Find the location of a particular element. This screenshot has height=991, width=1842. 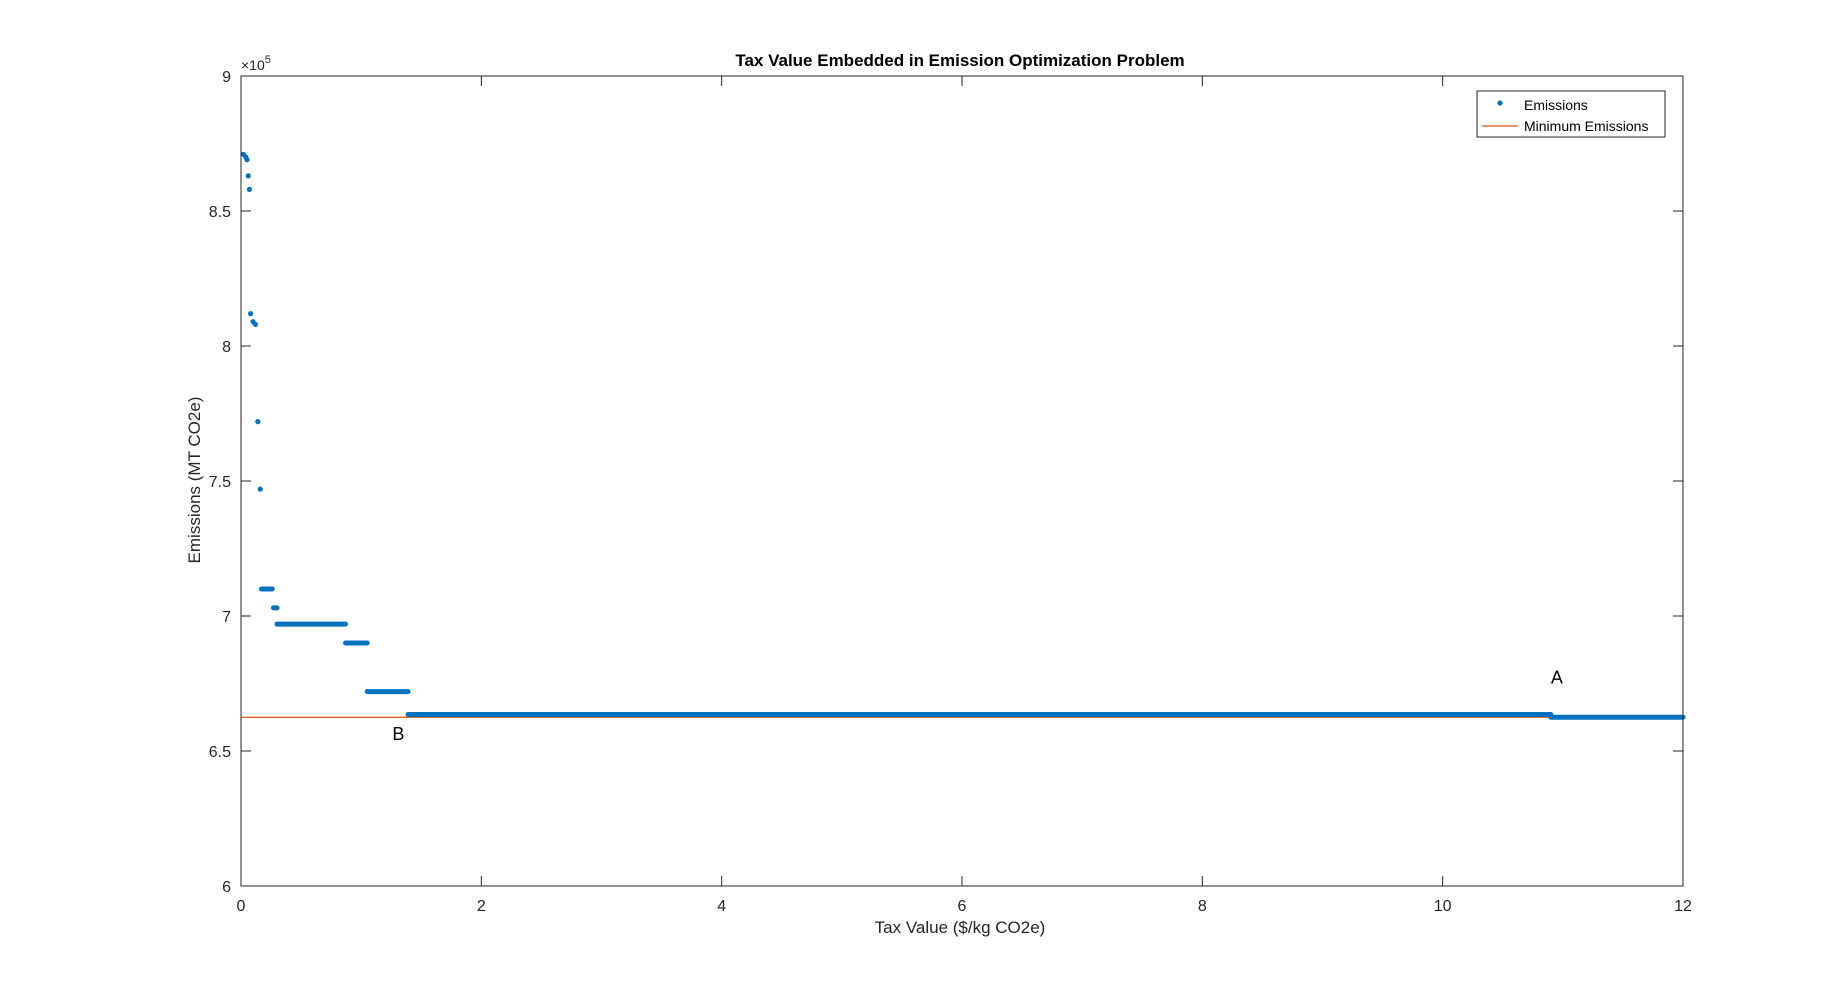

y-tick-label: 8.5 is located at coordinates (220, 212).